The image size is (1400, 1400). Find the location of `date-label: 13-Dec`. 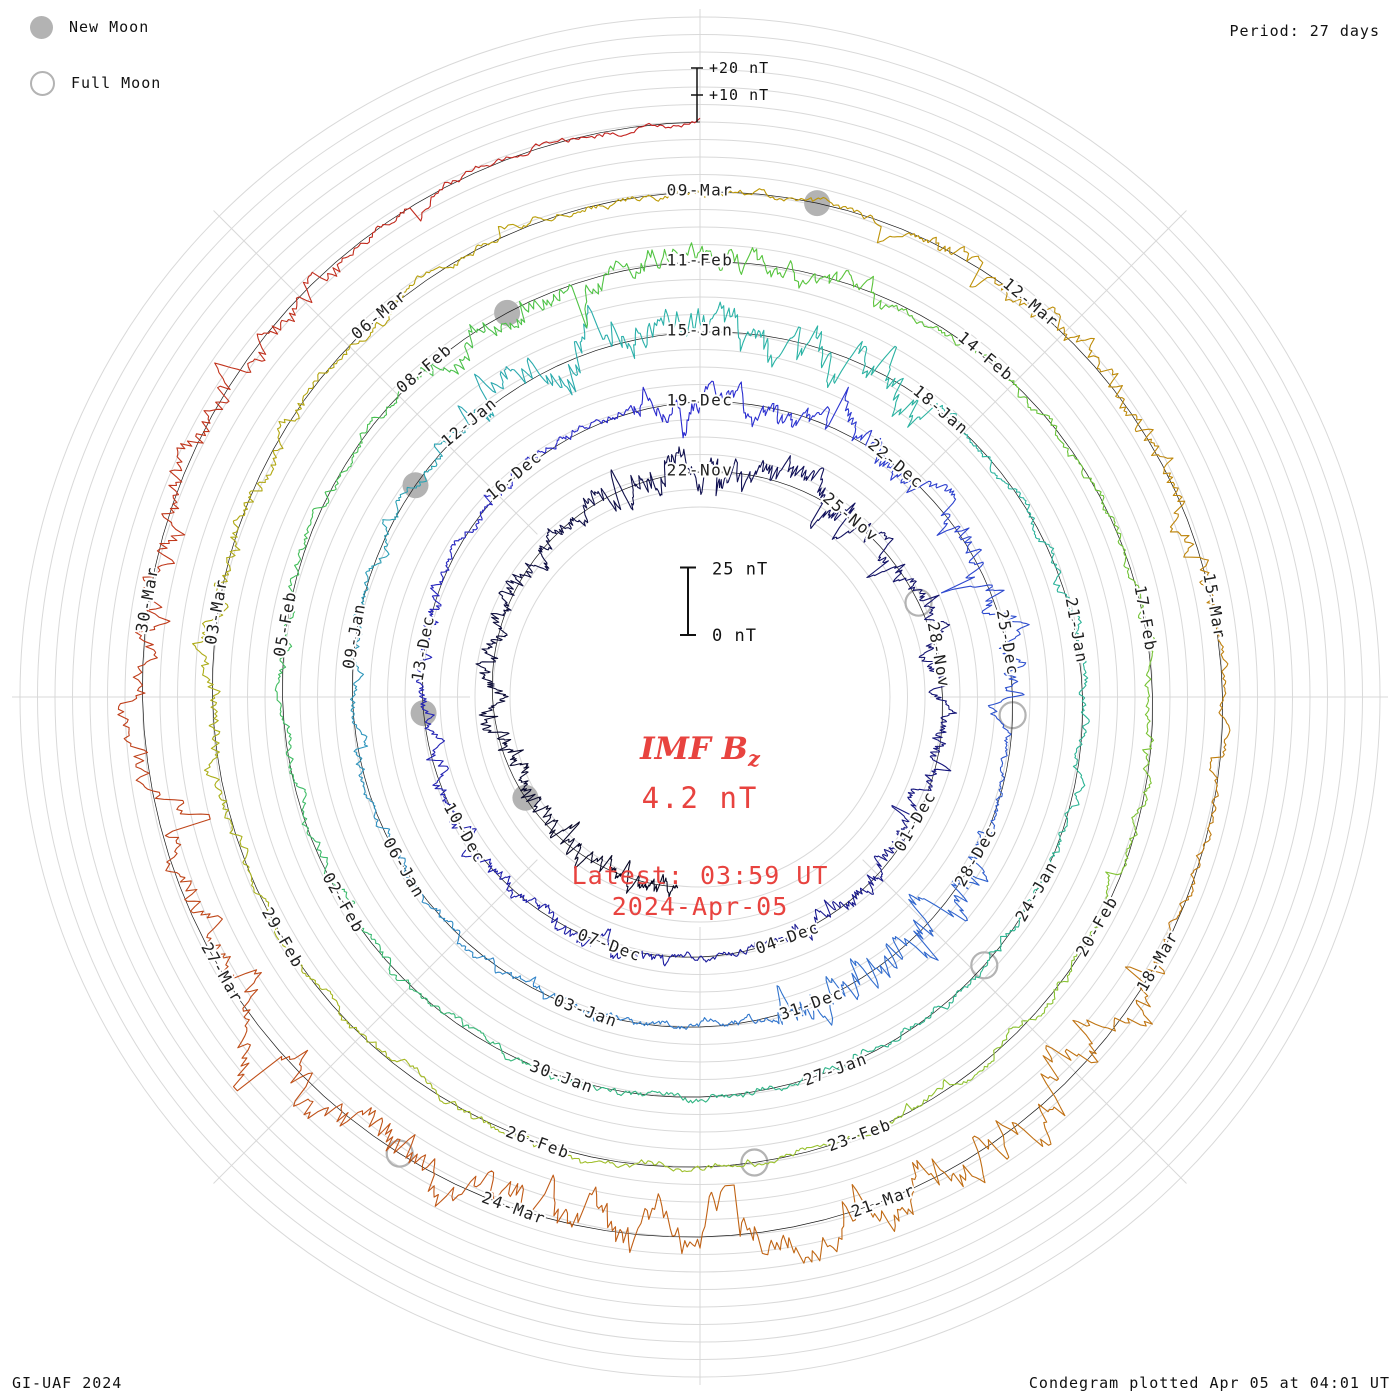

date-label: 13-Dec is located at coordinates (423, 648).